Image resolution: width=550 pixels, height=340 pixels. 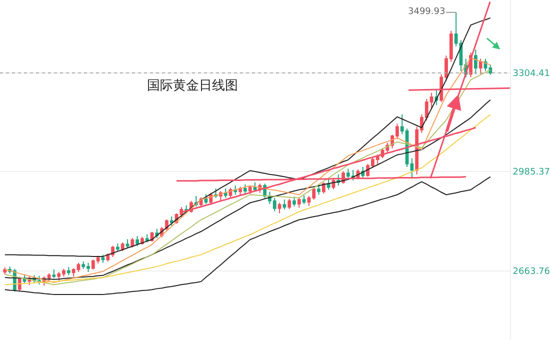 I want to click on y-tick-label: 2663.76, so click(x=531, y=271).